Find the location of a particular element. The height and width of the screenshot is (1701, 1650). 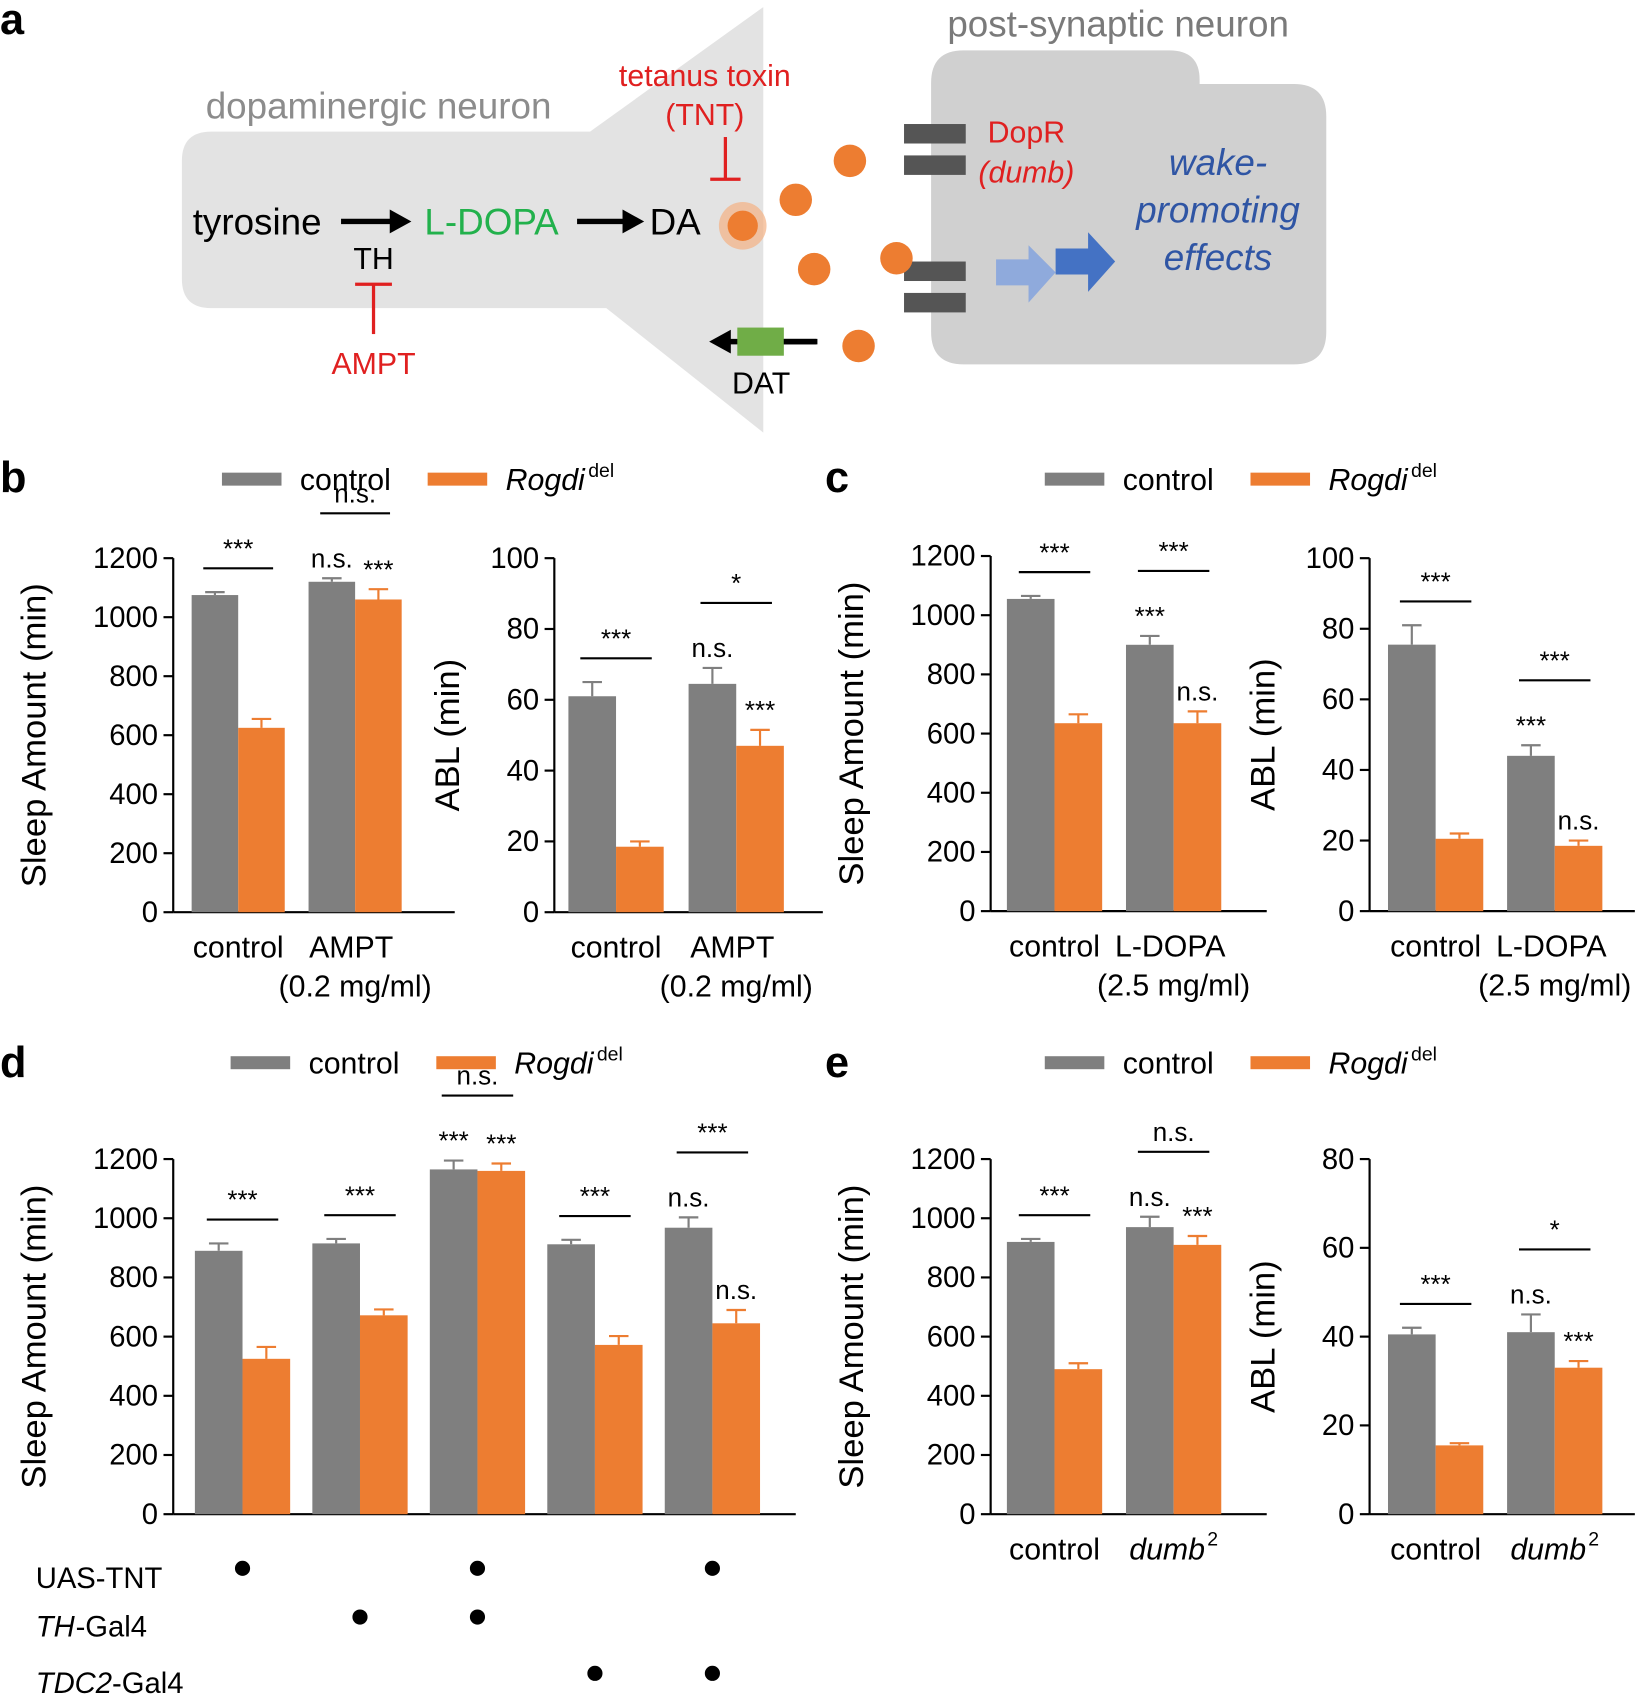

legend-label-sup: del is located at coordinates (601, 471).